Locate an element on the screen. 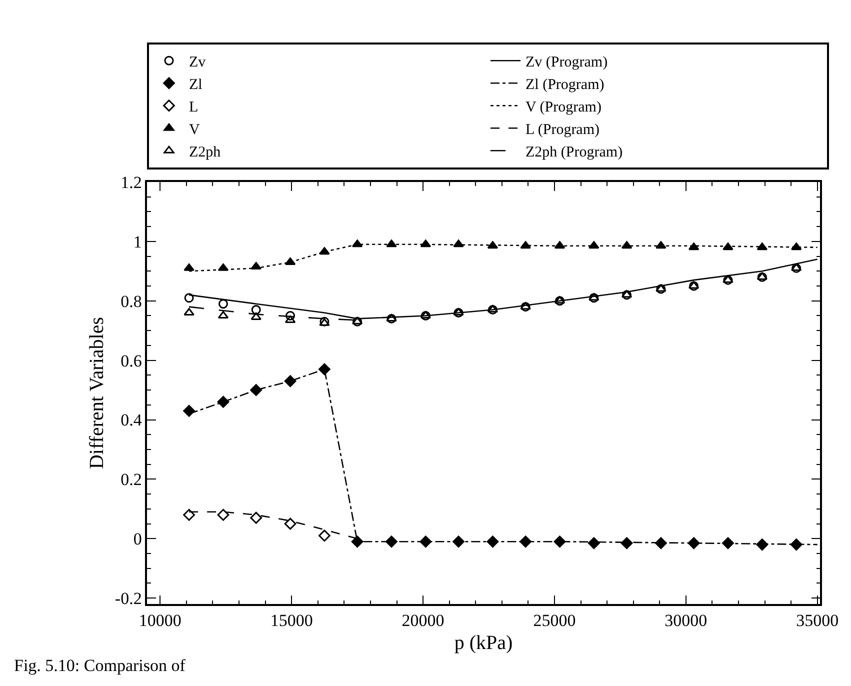 This screenshot has width=851, height=686. legend-label: L is located at coordinates (193, 107).